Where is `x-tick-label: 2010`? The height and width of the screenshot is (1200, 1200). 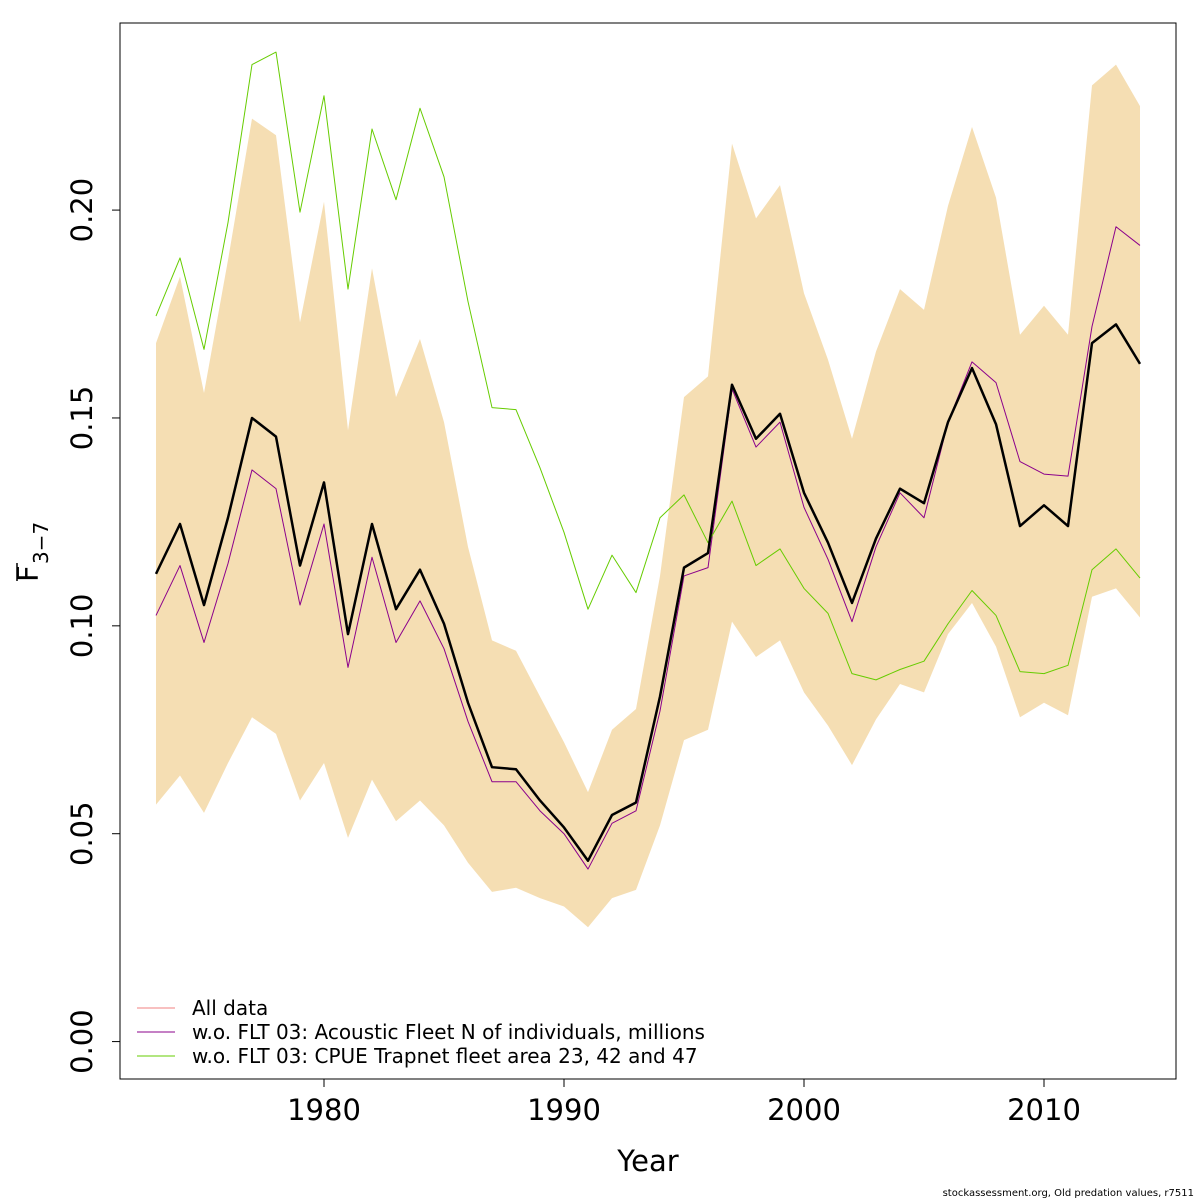
x-tick-label: 2010 is located at coordinates (1044, 1110).